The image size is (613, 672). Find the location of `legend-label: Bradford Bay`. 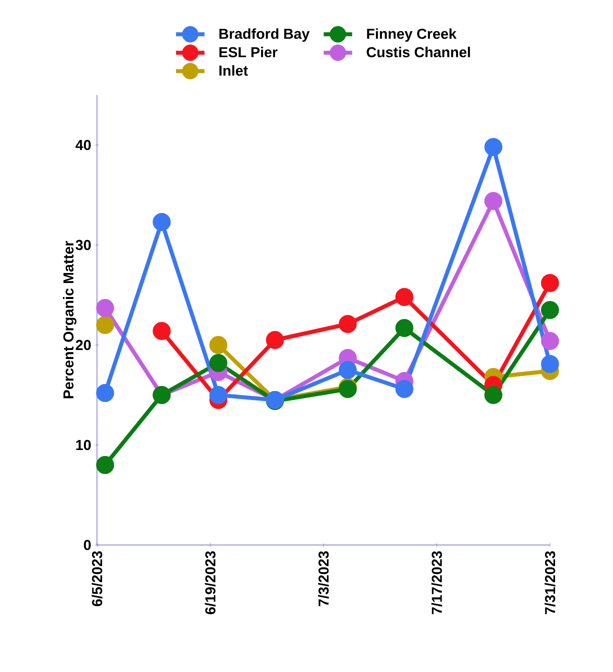

legend-label: Bradford Bay is located at coordinates (264, 35).